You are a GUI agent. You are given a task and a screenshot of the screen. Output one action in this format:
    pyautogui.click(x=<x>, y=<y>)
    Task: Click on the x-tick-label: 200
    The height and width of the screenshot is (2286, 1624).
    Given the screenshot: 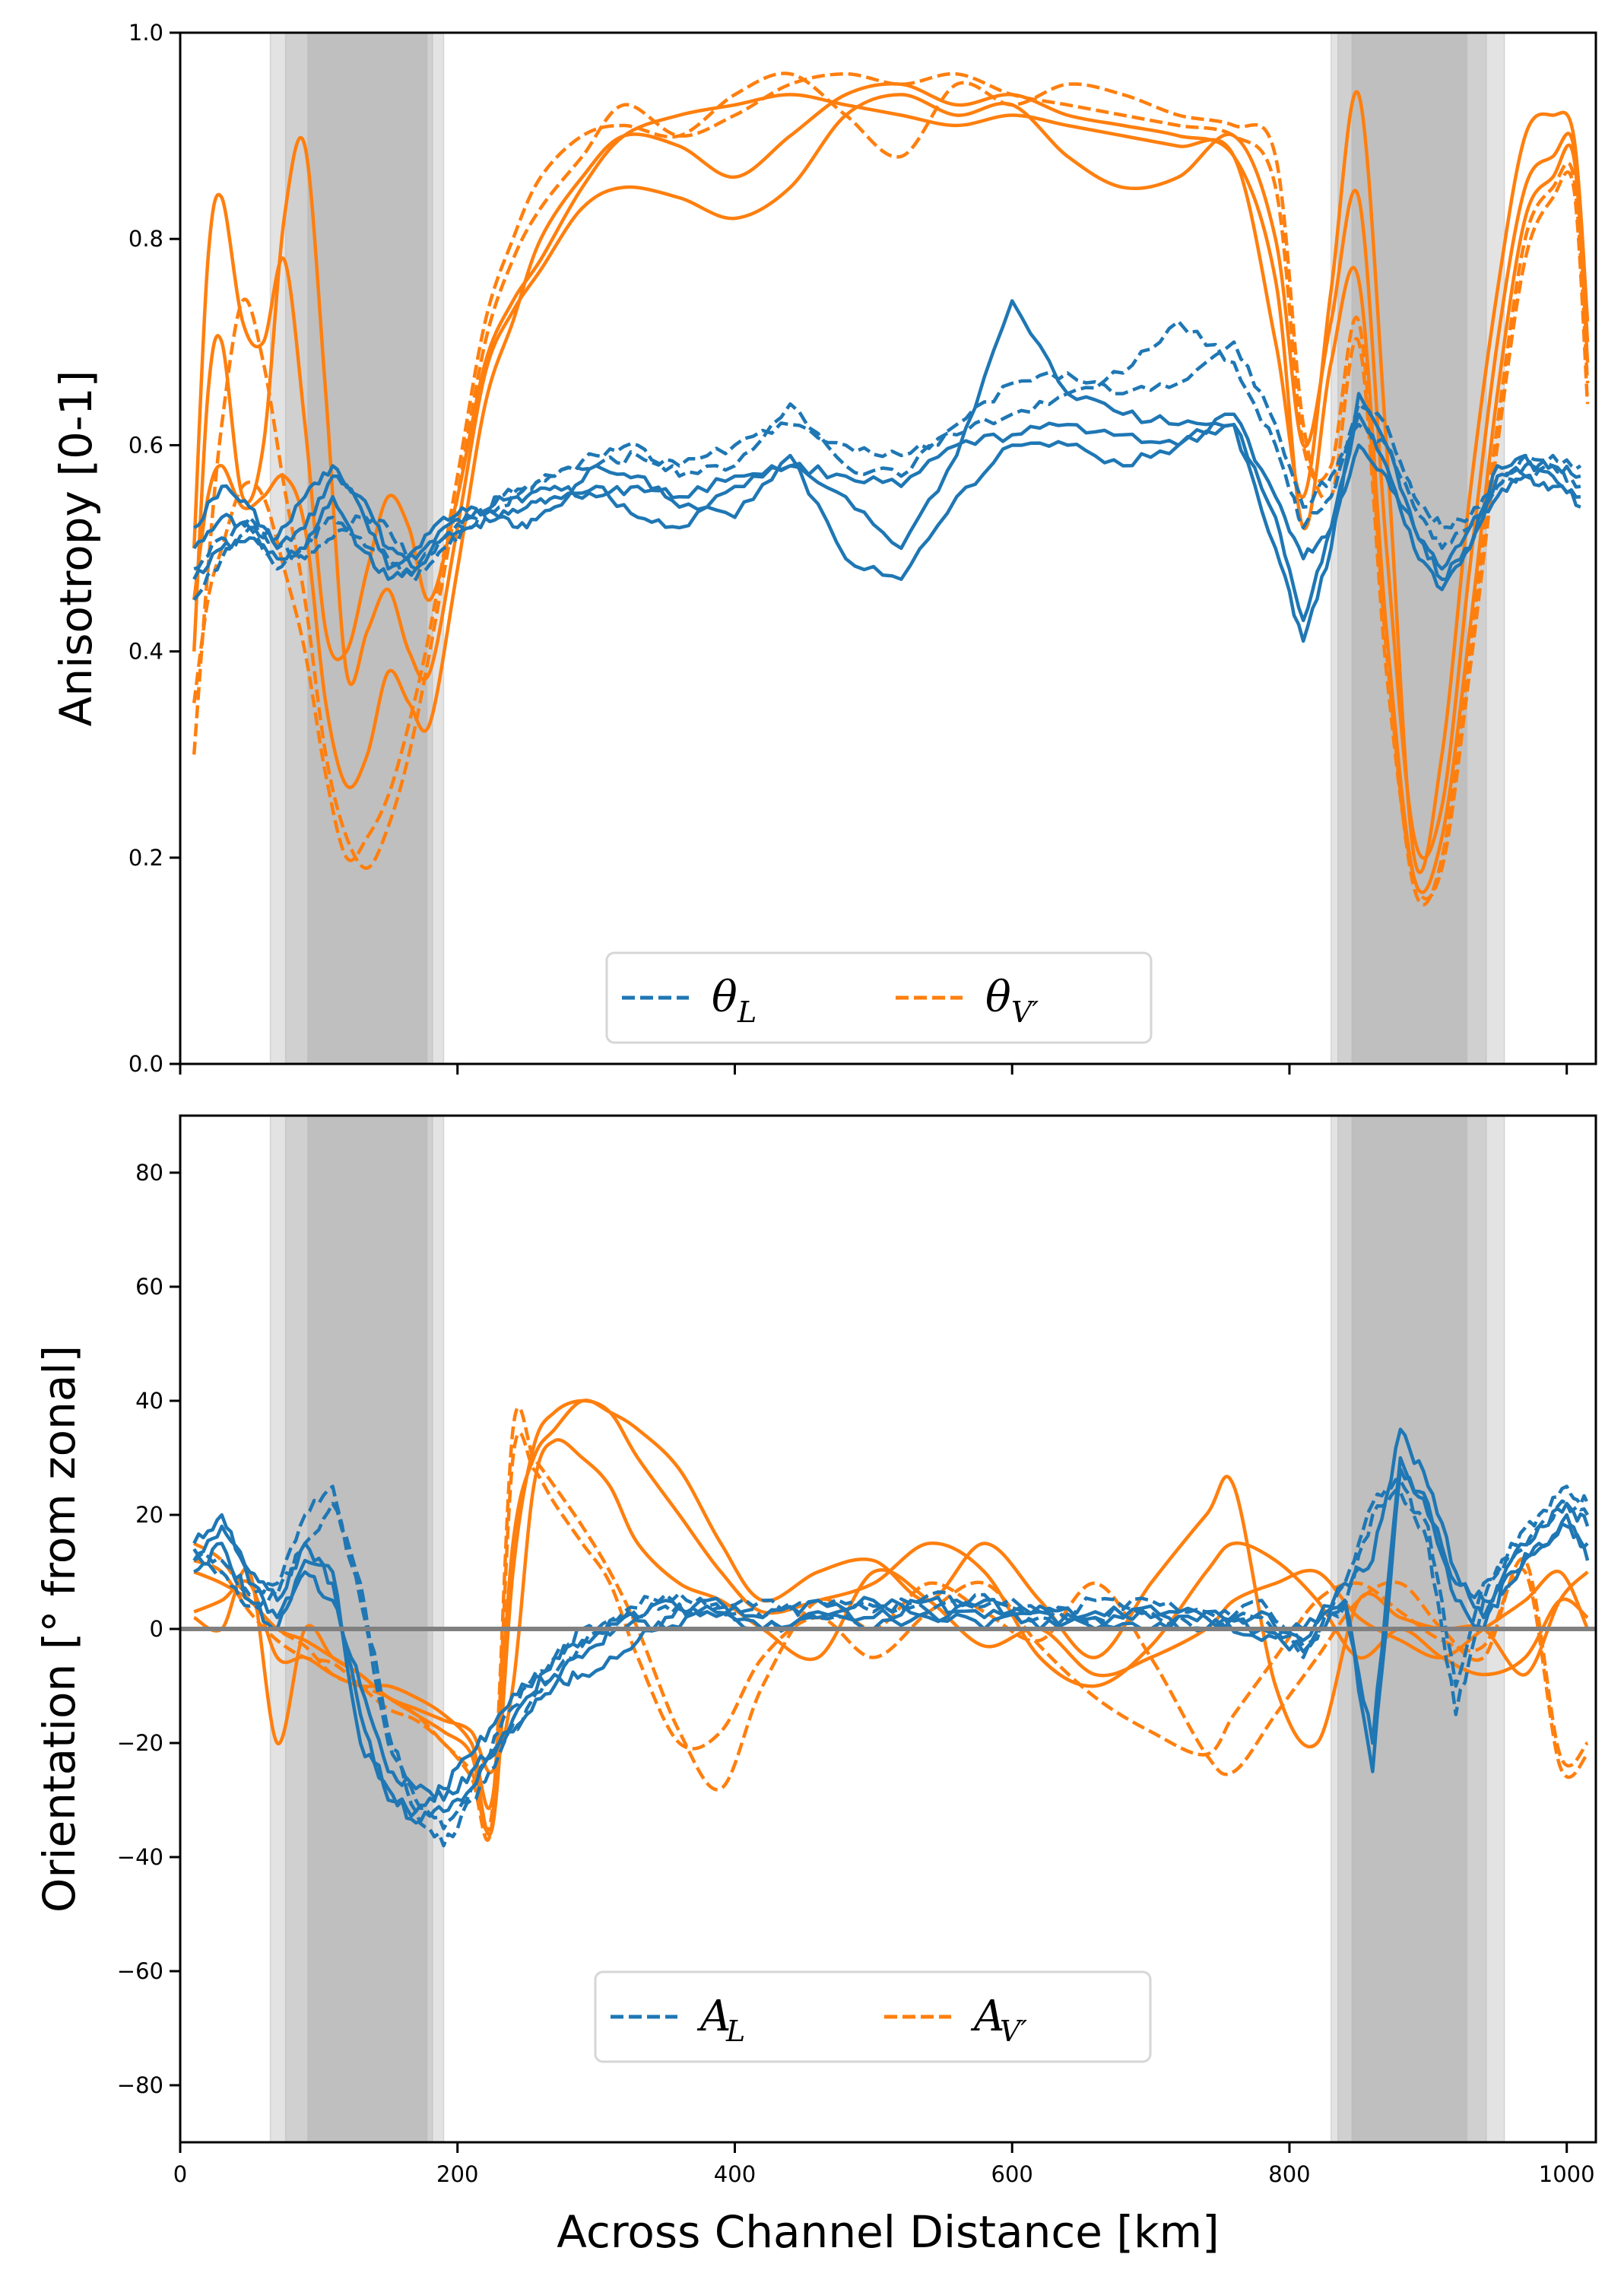 What is the action you would take?
    pyautogui.click(x=457, y=2174)
    